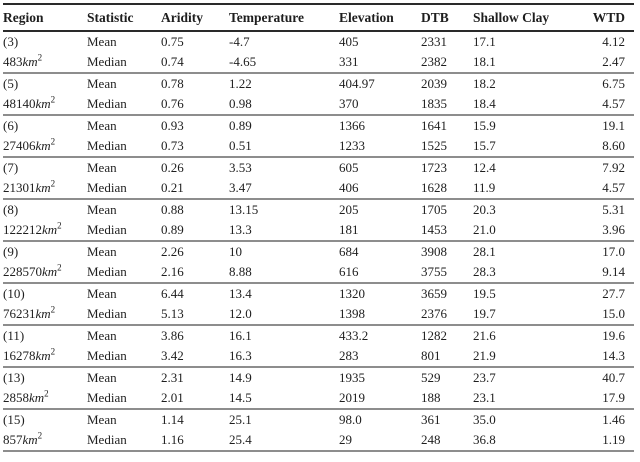 This screenshot has height=462, width=640. I want to click on table-row: (11) Mean 3.86 16.1 433.2 1282 21.6 19.6, so click(318, 335).